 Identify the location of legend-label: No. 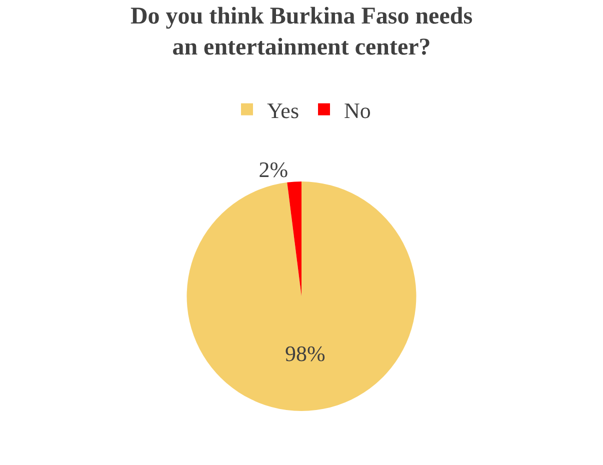
(357, 110).